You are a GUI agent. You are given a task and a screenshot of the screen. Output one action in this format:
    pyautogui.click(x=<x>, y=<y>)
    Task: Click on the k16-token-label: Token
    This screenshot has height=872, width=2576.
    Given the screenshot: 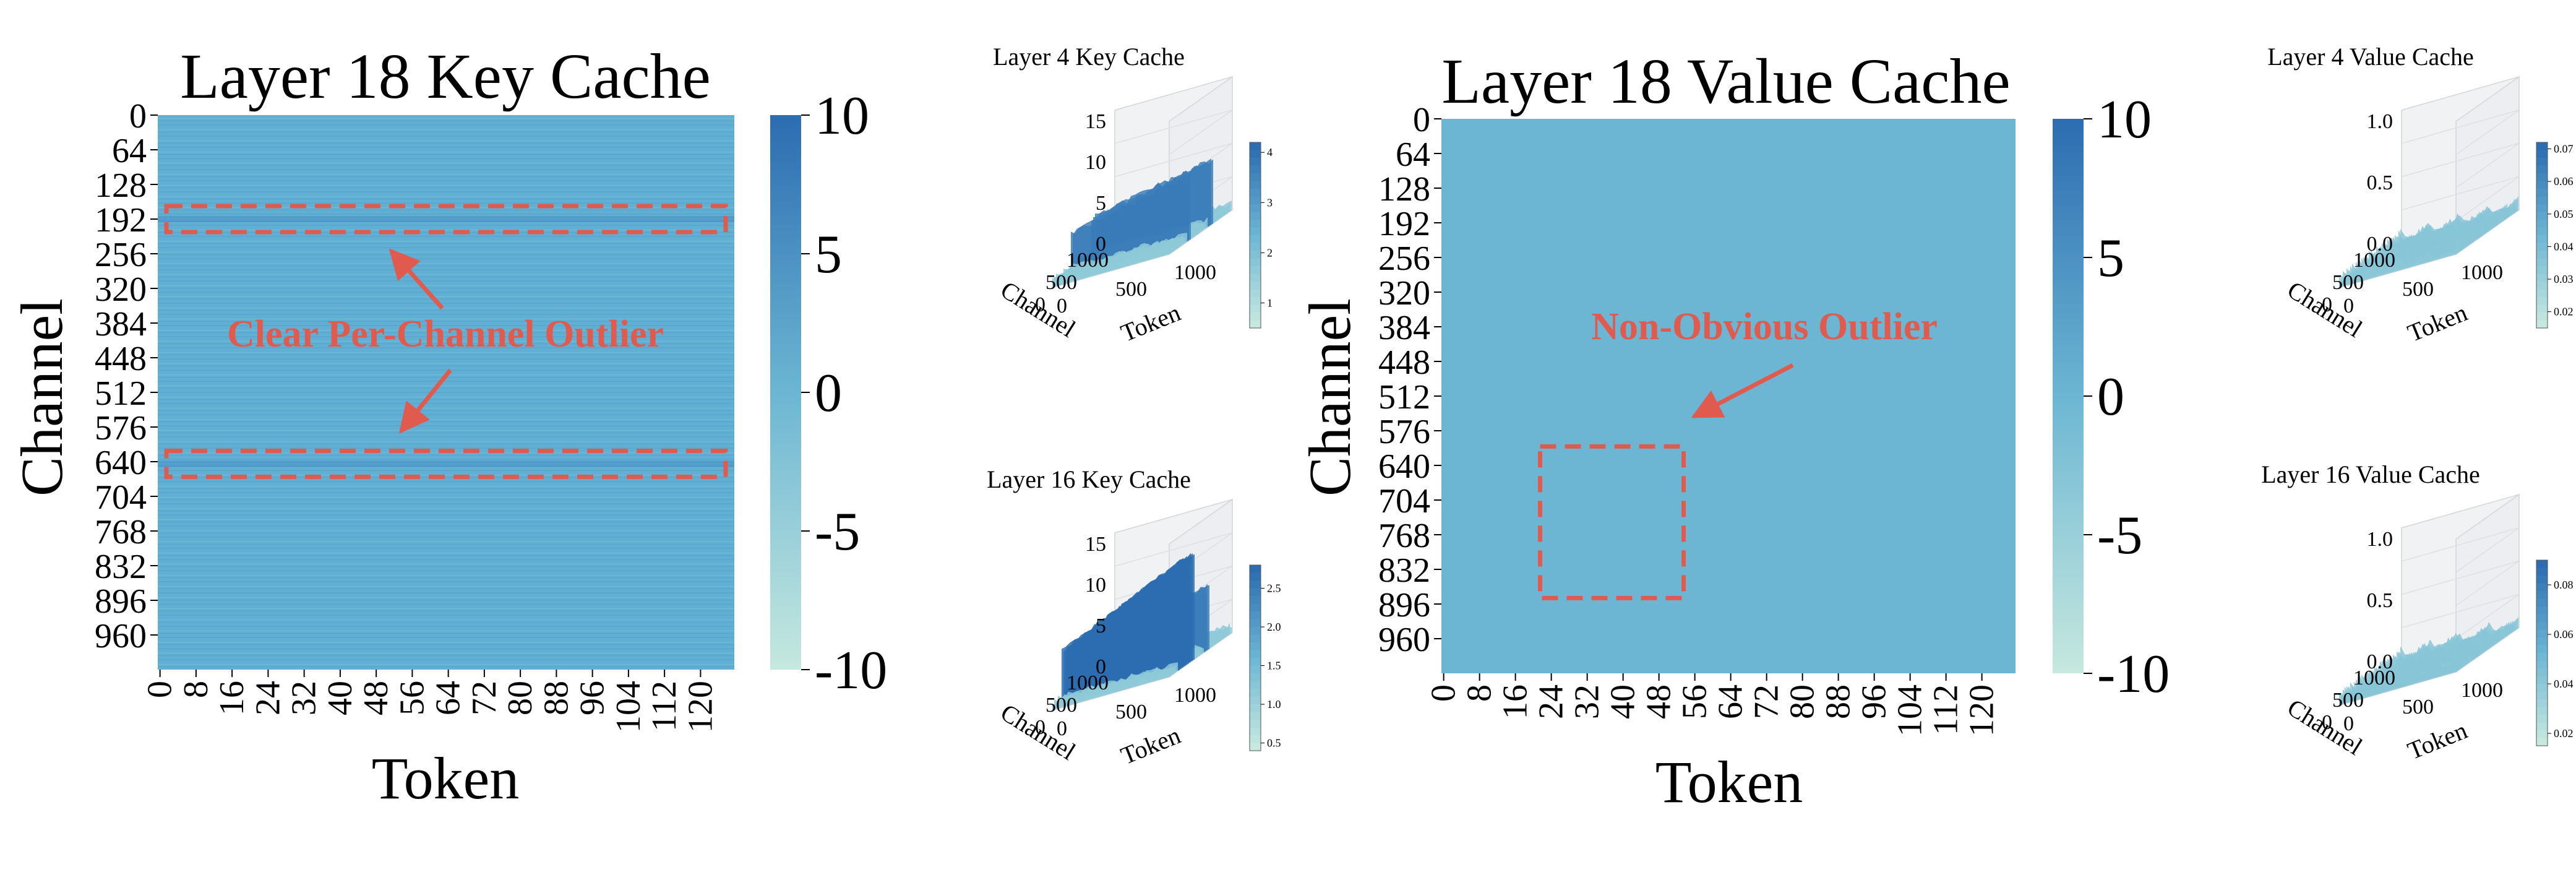 What is the action you would take?
    pyautogui.click(x=1150, y=745)
    